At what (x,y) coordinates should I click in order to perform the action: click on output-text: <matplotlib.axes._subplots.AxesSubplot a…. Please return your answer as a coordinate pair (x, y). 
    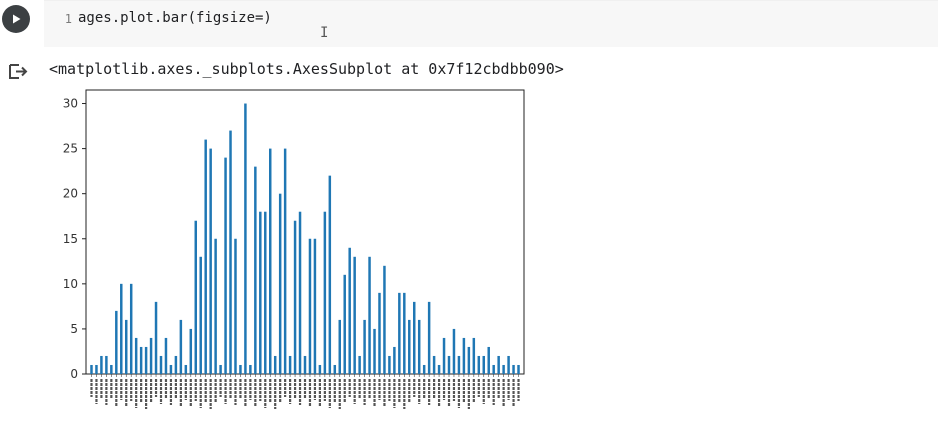
    Looking at the image, I should click on (306, 69).